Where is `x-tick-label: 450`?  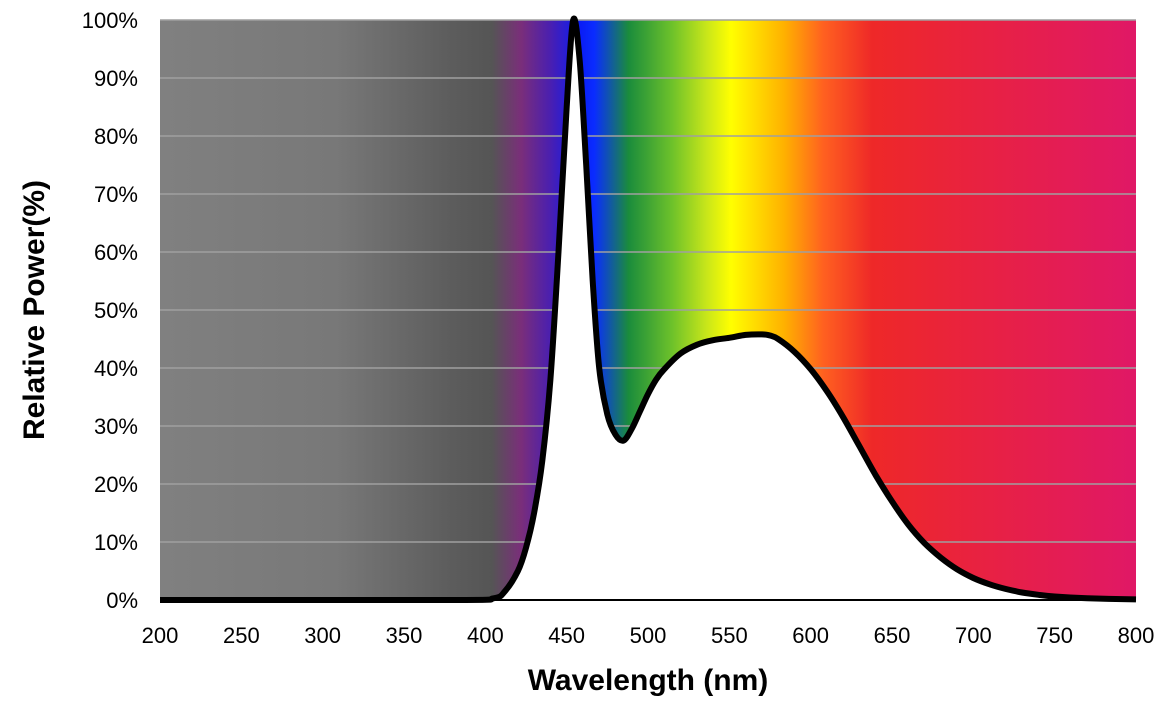 x-tick-label: 450 is located at coordinates (566, 635).